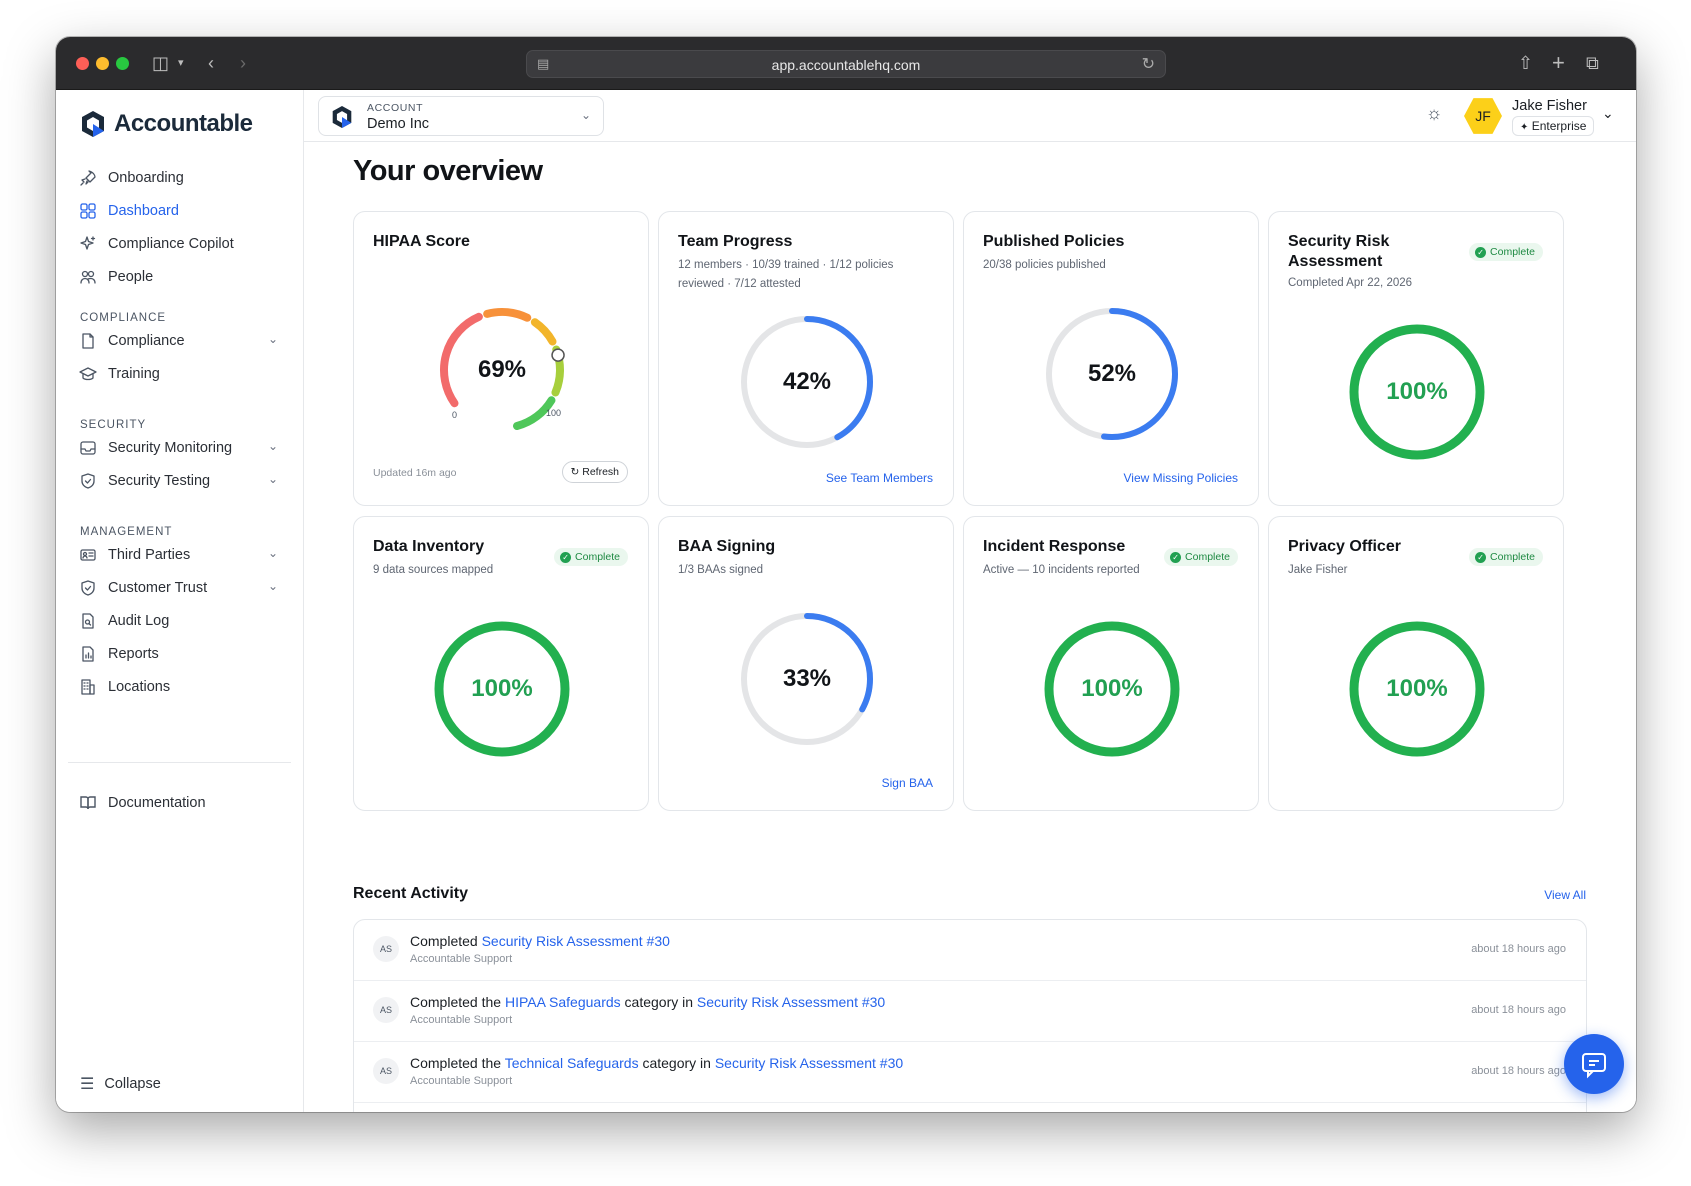  What do you see at coordinates (1148, 64) in the screenshot?
I see `reload-icon: ↻` at bounding box center [1148, 64].